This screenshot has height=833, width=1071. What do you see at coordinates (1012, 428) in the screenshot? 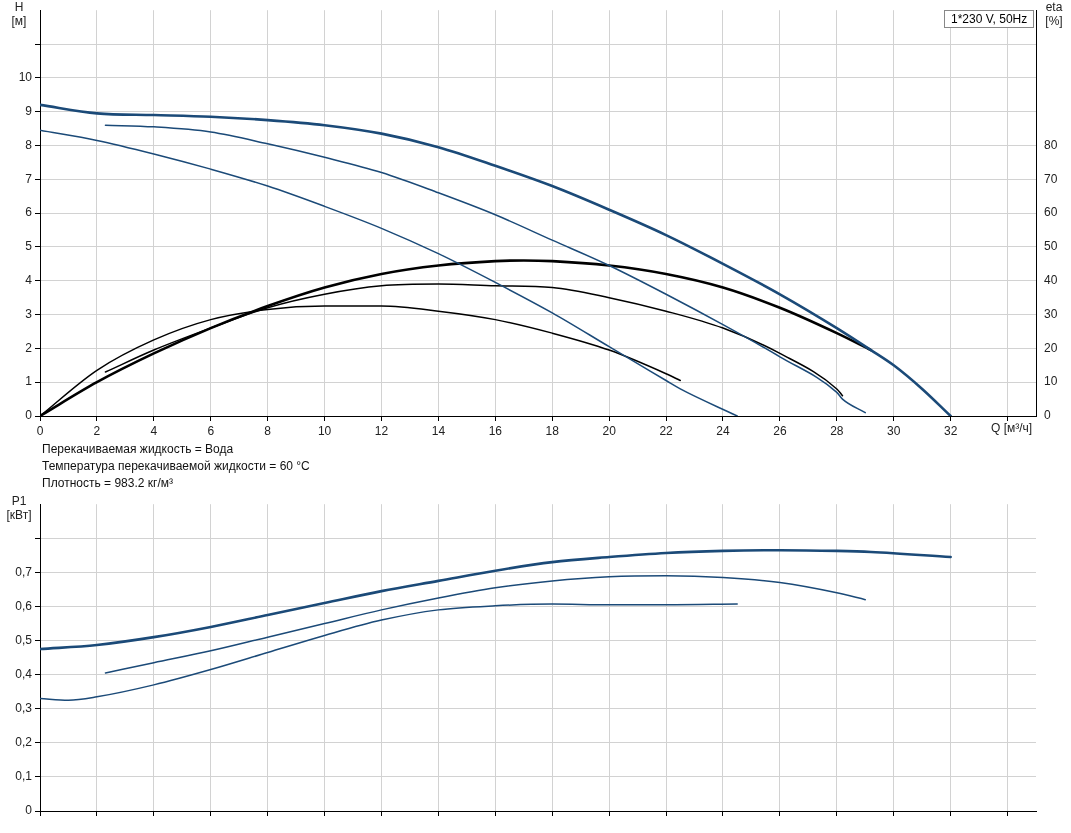
I see `x-axis-title: Q [м³/ч]` at bounding box center [1012, 428].